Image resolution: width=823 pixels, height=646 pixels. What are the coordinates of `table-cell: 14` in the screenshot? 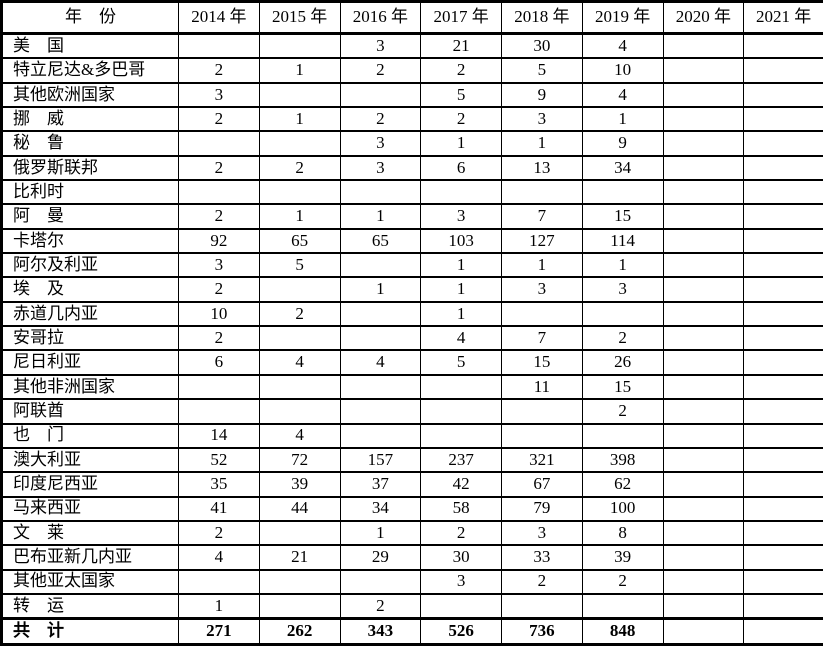 It's located at (219, 435).